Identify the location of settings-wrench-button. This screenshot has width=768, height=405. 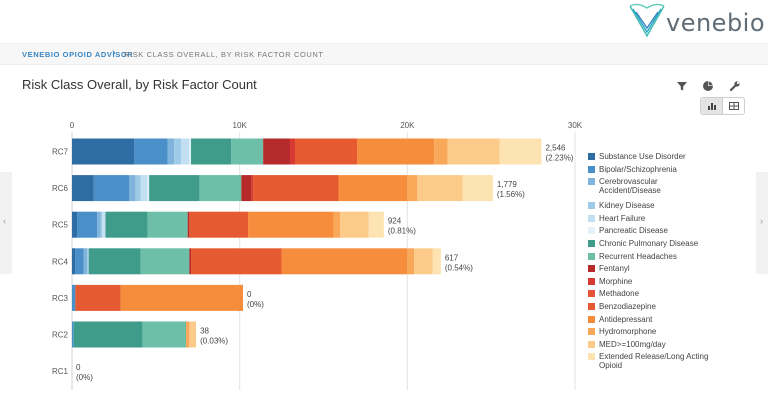
(735, 86).